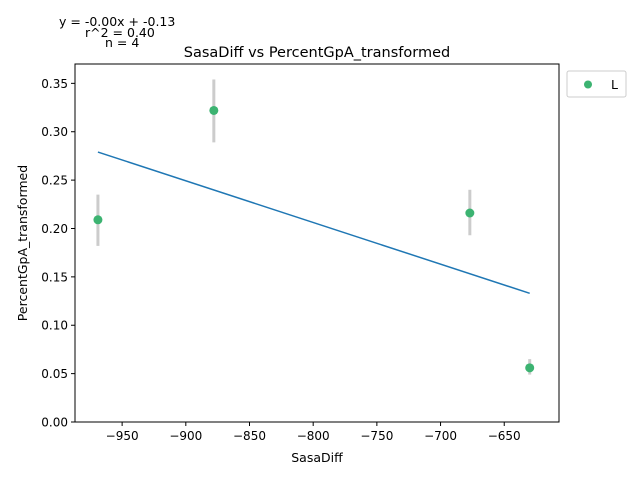 This screenshot has height=480, width=640. What do you see at coordinates (122, 42) in the screenshot?
I see `annotation-n: n = 4` at bounding box center [122, 42].